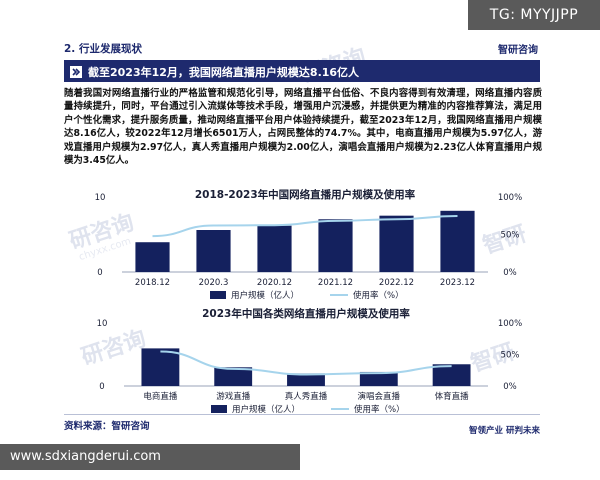 The height and width of the screenshot is (480, 600). Describe the element at coordinates (302, 50) in the screenshot. I see `section-header: 2. 行业发展现状 智研咨询` at that location.